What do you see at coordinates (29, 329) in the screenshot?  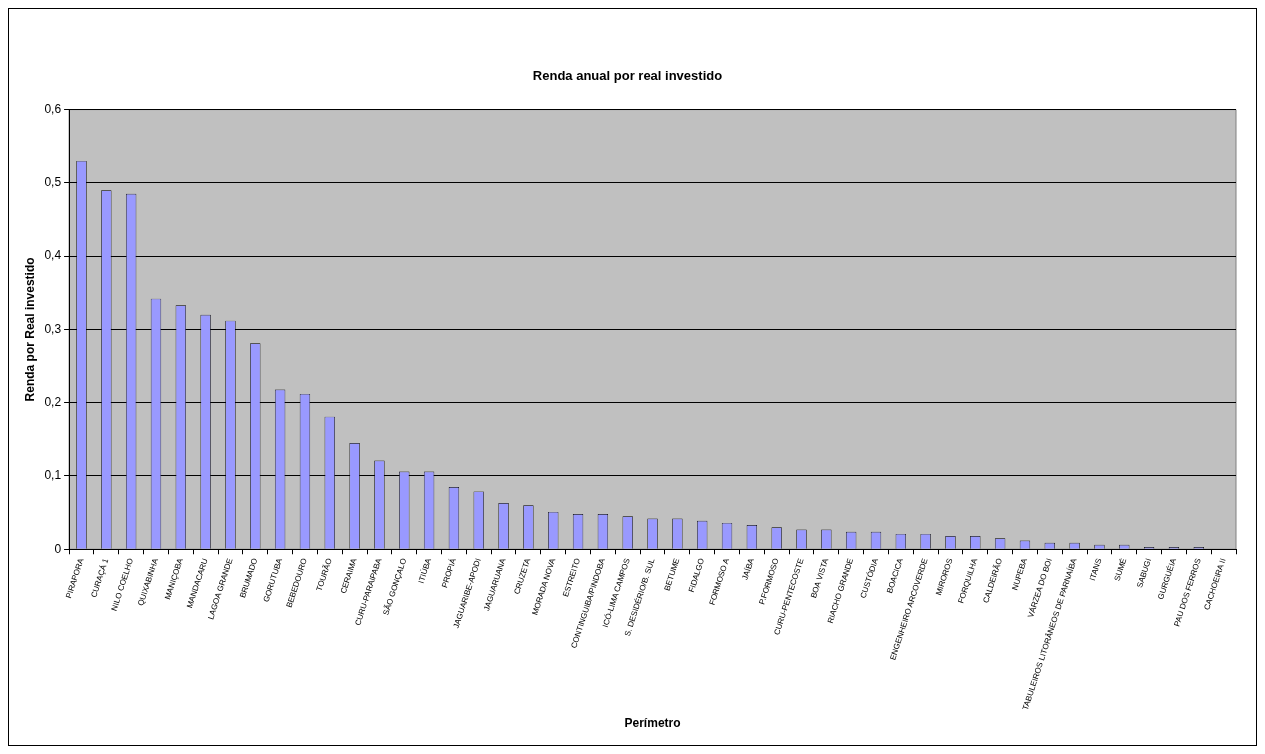 I see `y-axis-title: Renda por Real investido` at bounding box center [29, 329].